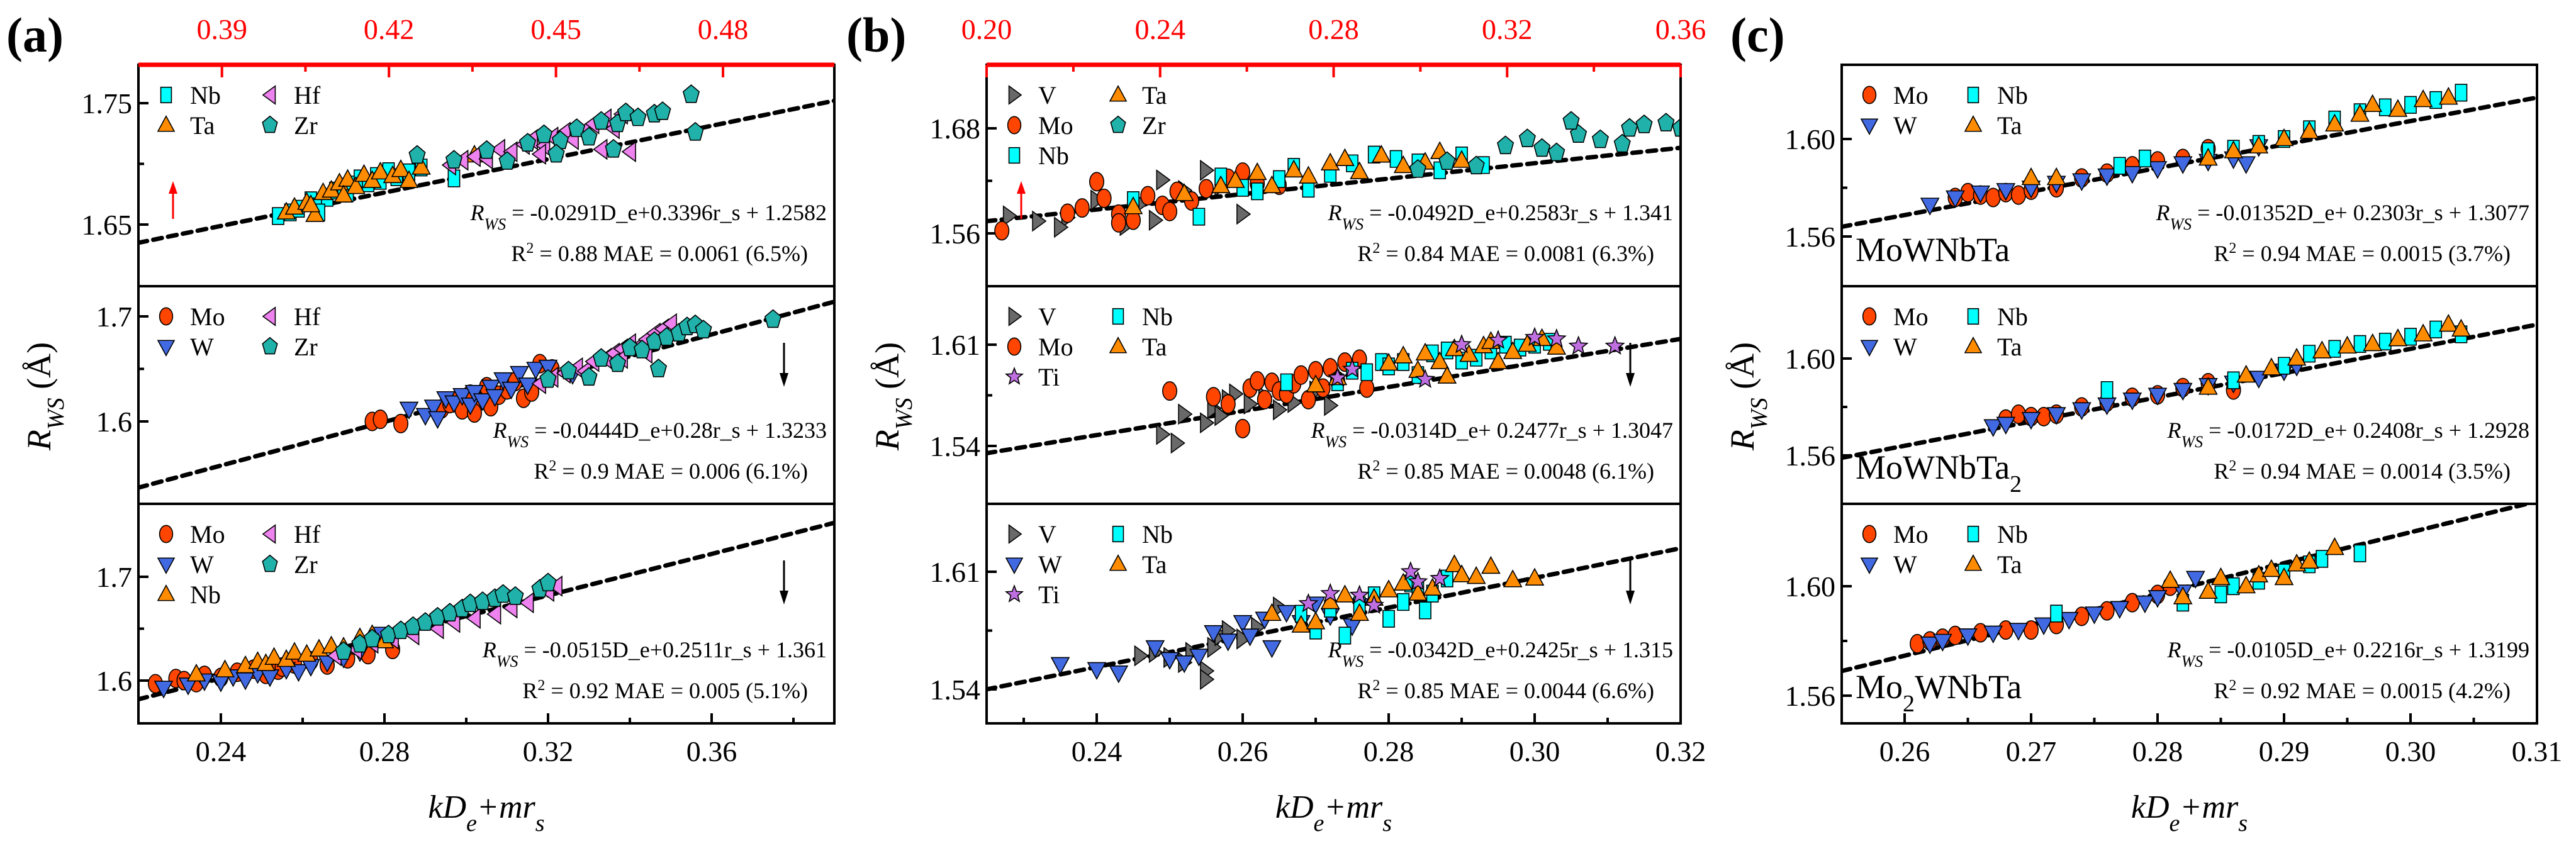 The image size is (2576, 846). Describe the element at coordinates (1014, 376) in the screenshot. I see `legend-marker-ti` at that location.